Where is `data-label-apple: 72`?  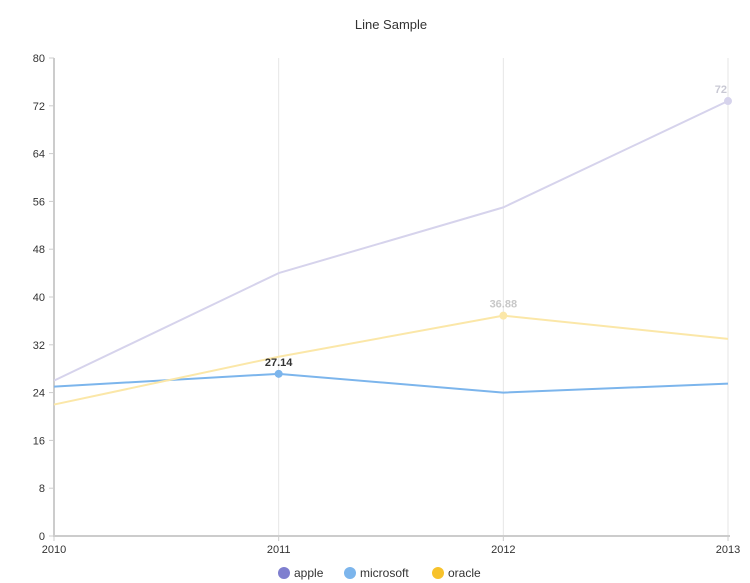 data-label-apple: 72 is located at coordinates (721, 90).